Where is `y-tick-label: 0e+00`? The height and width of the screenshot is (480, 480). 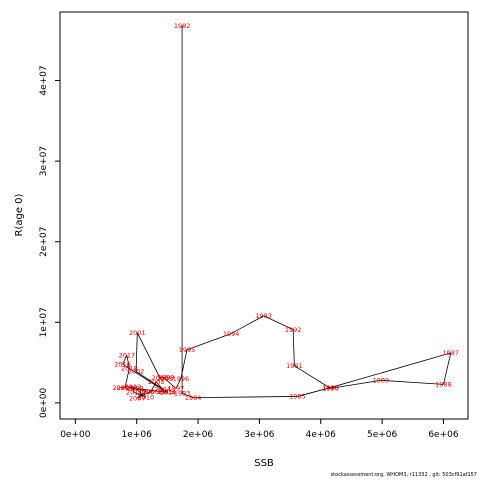 y-tick-label: 0e+00 is located at coordinates (44, 402).